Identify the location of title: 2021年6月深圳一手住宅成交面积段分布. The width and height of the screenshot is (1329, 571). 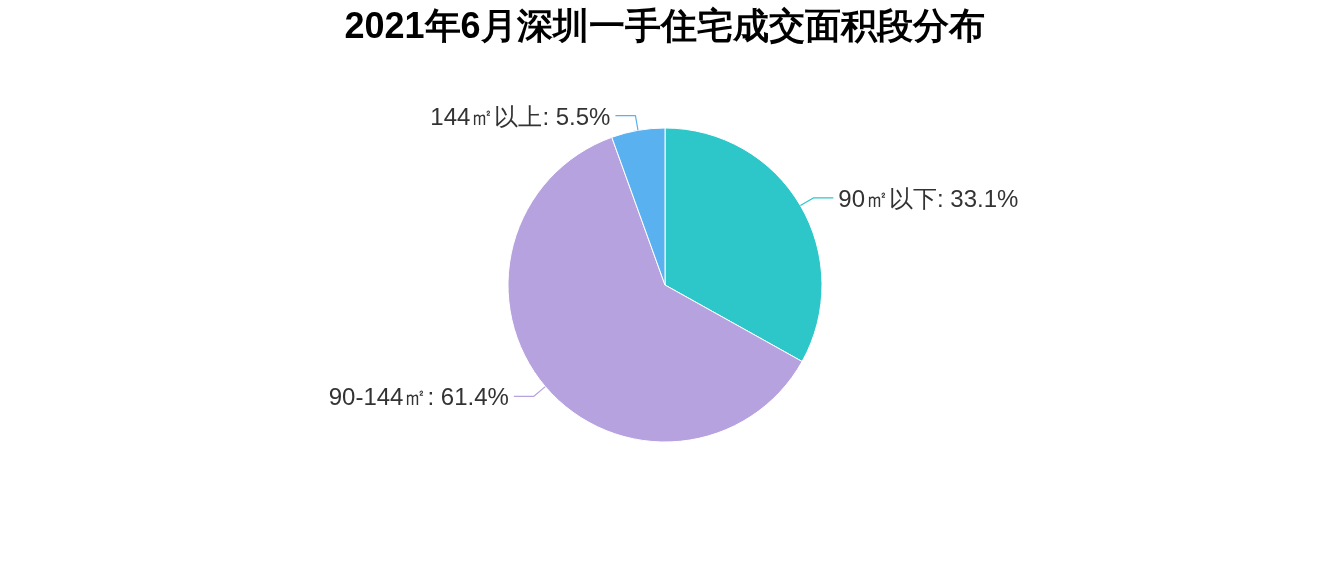
(664, 25).